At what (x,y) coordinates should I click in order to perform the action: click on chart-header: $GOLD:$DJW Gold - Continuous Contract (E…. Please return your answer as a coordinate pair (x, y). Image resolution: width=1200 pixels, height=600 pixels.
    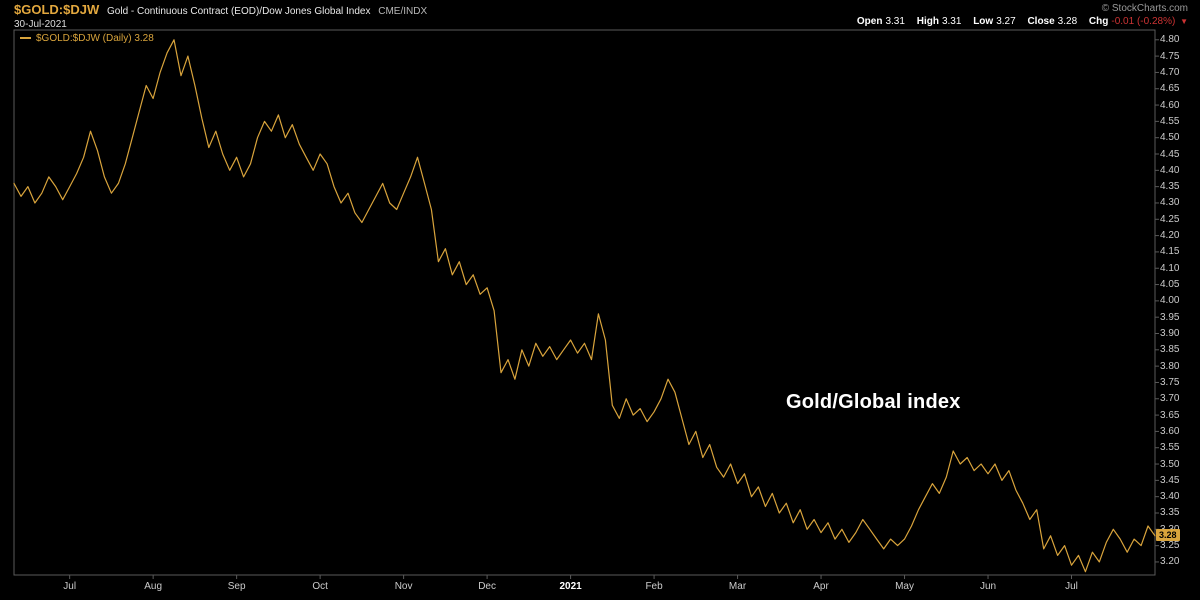
    Looking at the image, I should click on (221, 16).